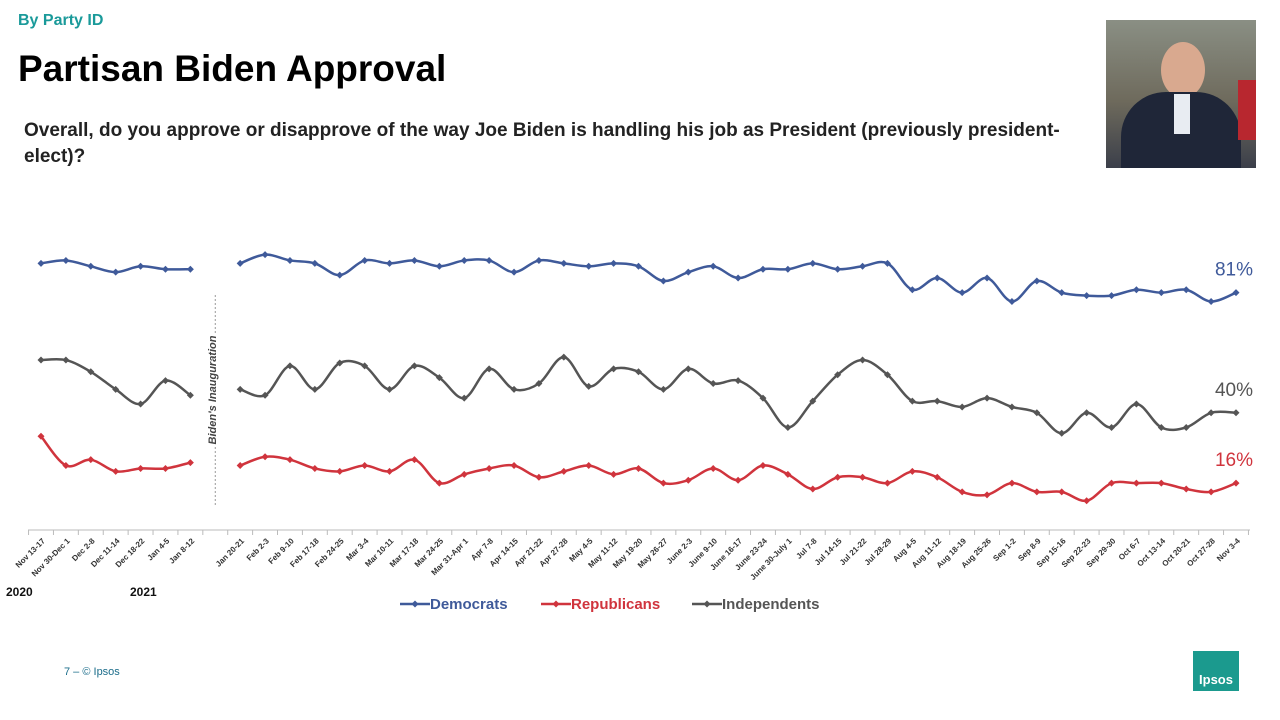  I want to click on title: Partisan Biden Approval, so click(232, 68).